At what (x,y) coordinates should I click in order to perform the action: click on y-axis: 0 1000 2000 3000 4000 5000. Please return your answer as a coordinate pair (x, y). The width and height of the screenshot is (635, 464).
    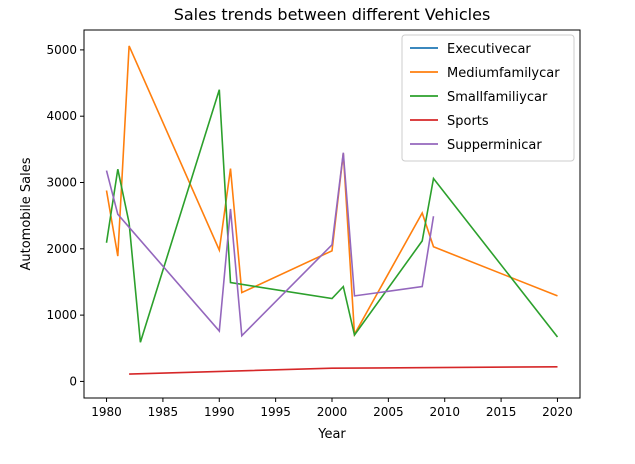
    Looking at the image, I should click on (65, 215).